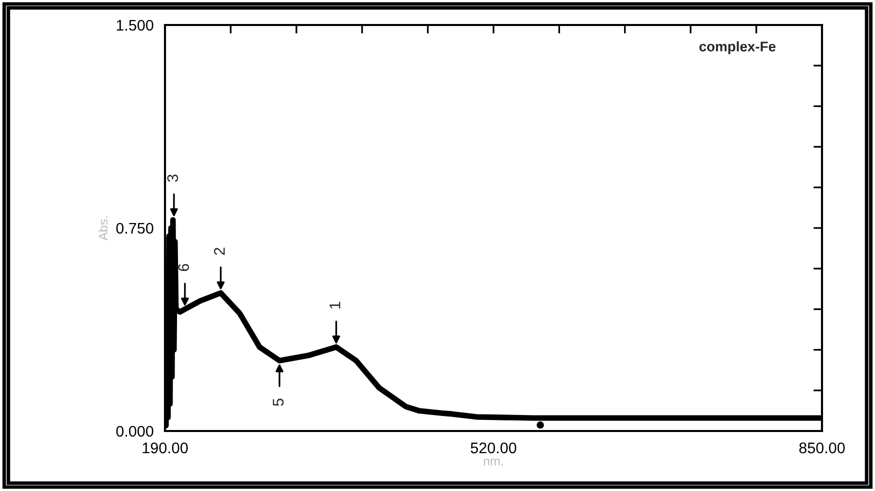  What do you see at coordinates (278, 402) in the screenshot?
I see `annotation: 5` at bounding box center [278, 402].